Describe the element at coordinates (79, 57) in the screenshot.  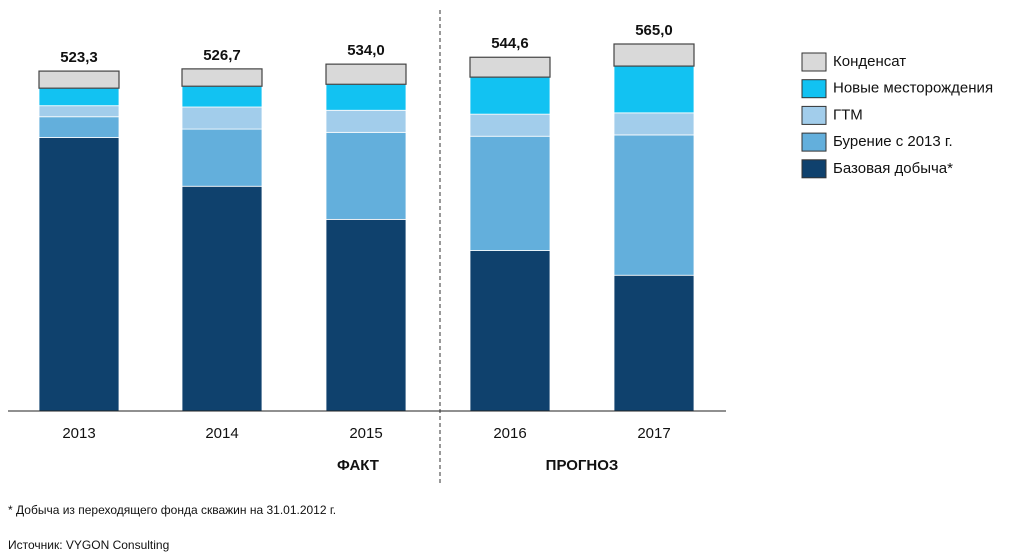
I see `total-label: 523,3` at that location.